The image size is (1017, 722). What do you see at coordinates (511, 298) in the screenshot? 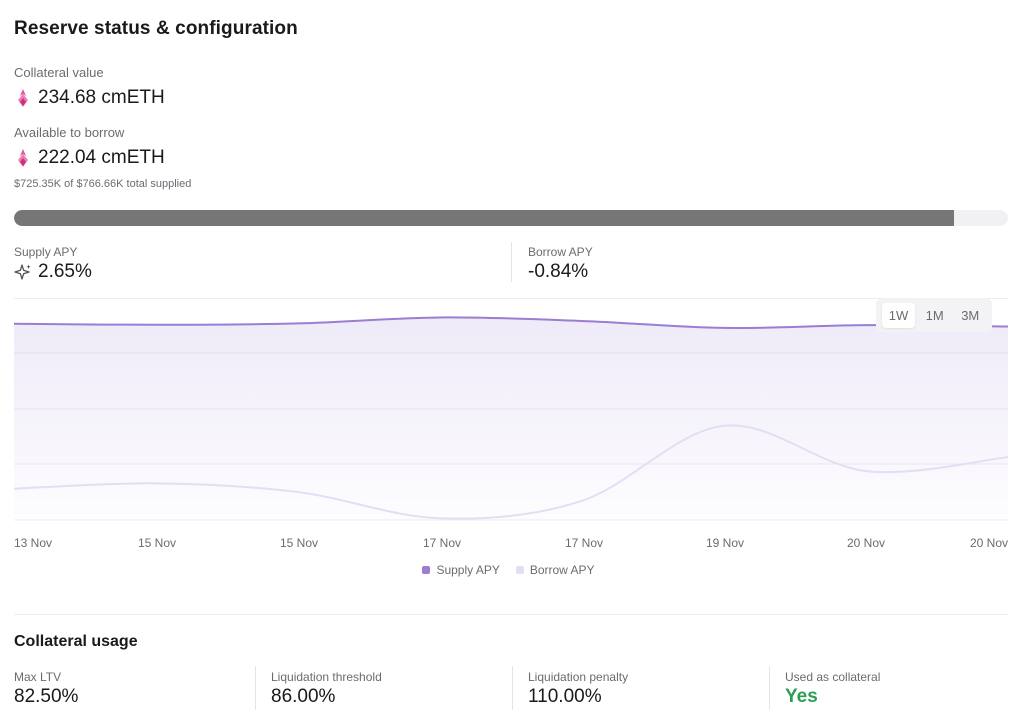
I see `chart-top-divider` at bounding box center [511, 298].